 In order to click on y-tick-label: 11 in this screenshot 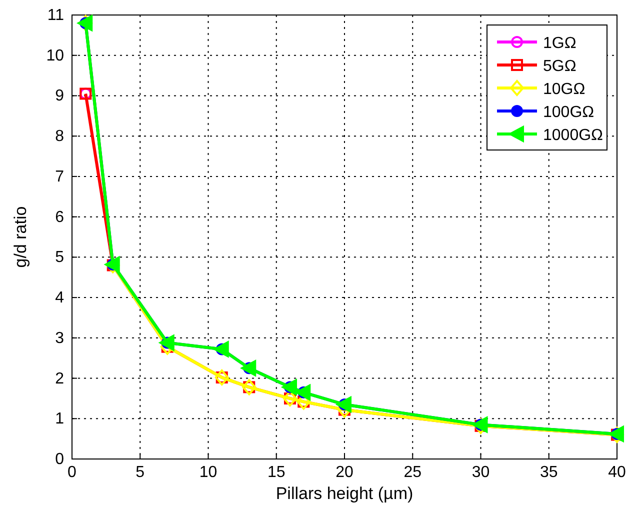, I will do `click(55, 15)`.